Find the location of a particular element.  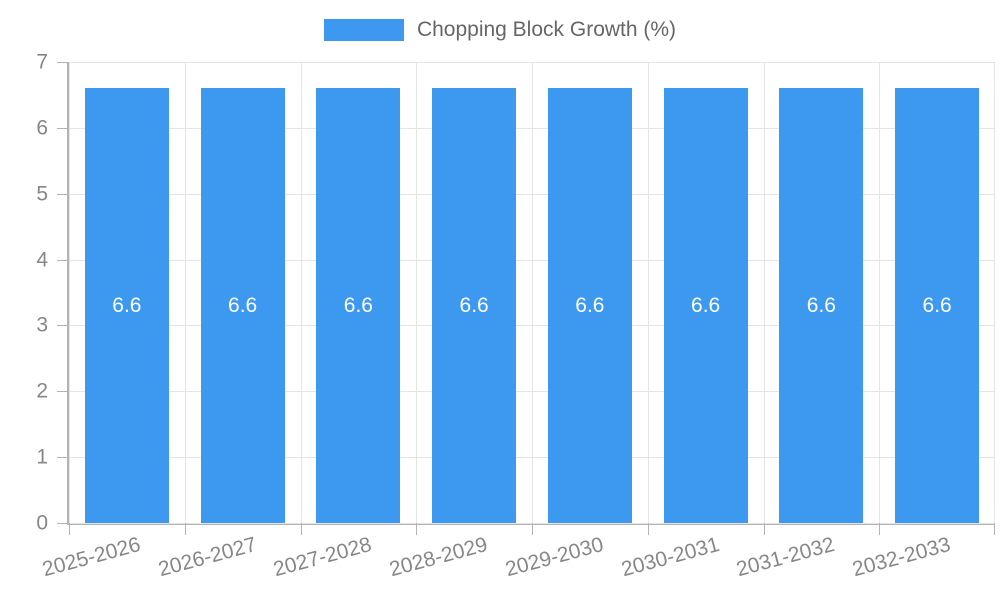

y-tick-label: 3 is located at coordinates (42, 325).